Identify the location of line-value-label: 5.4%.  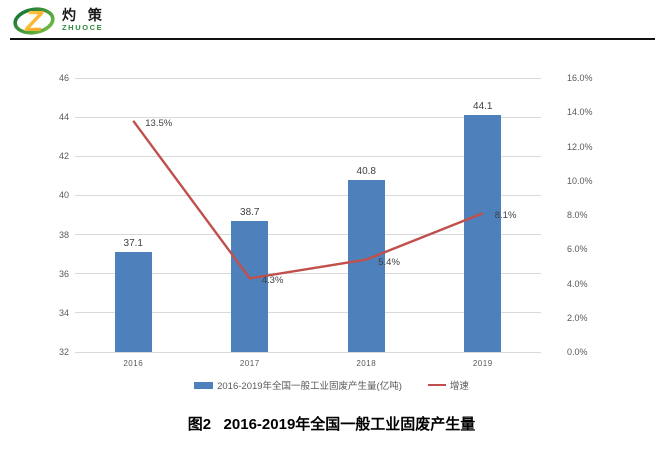
(389, 262).